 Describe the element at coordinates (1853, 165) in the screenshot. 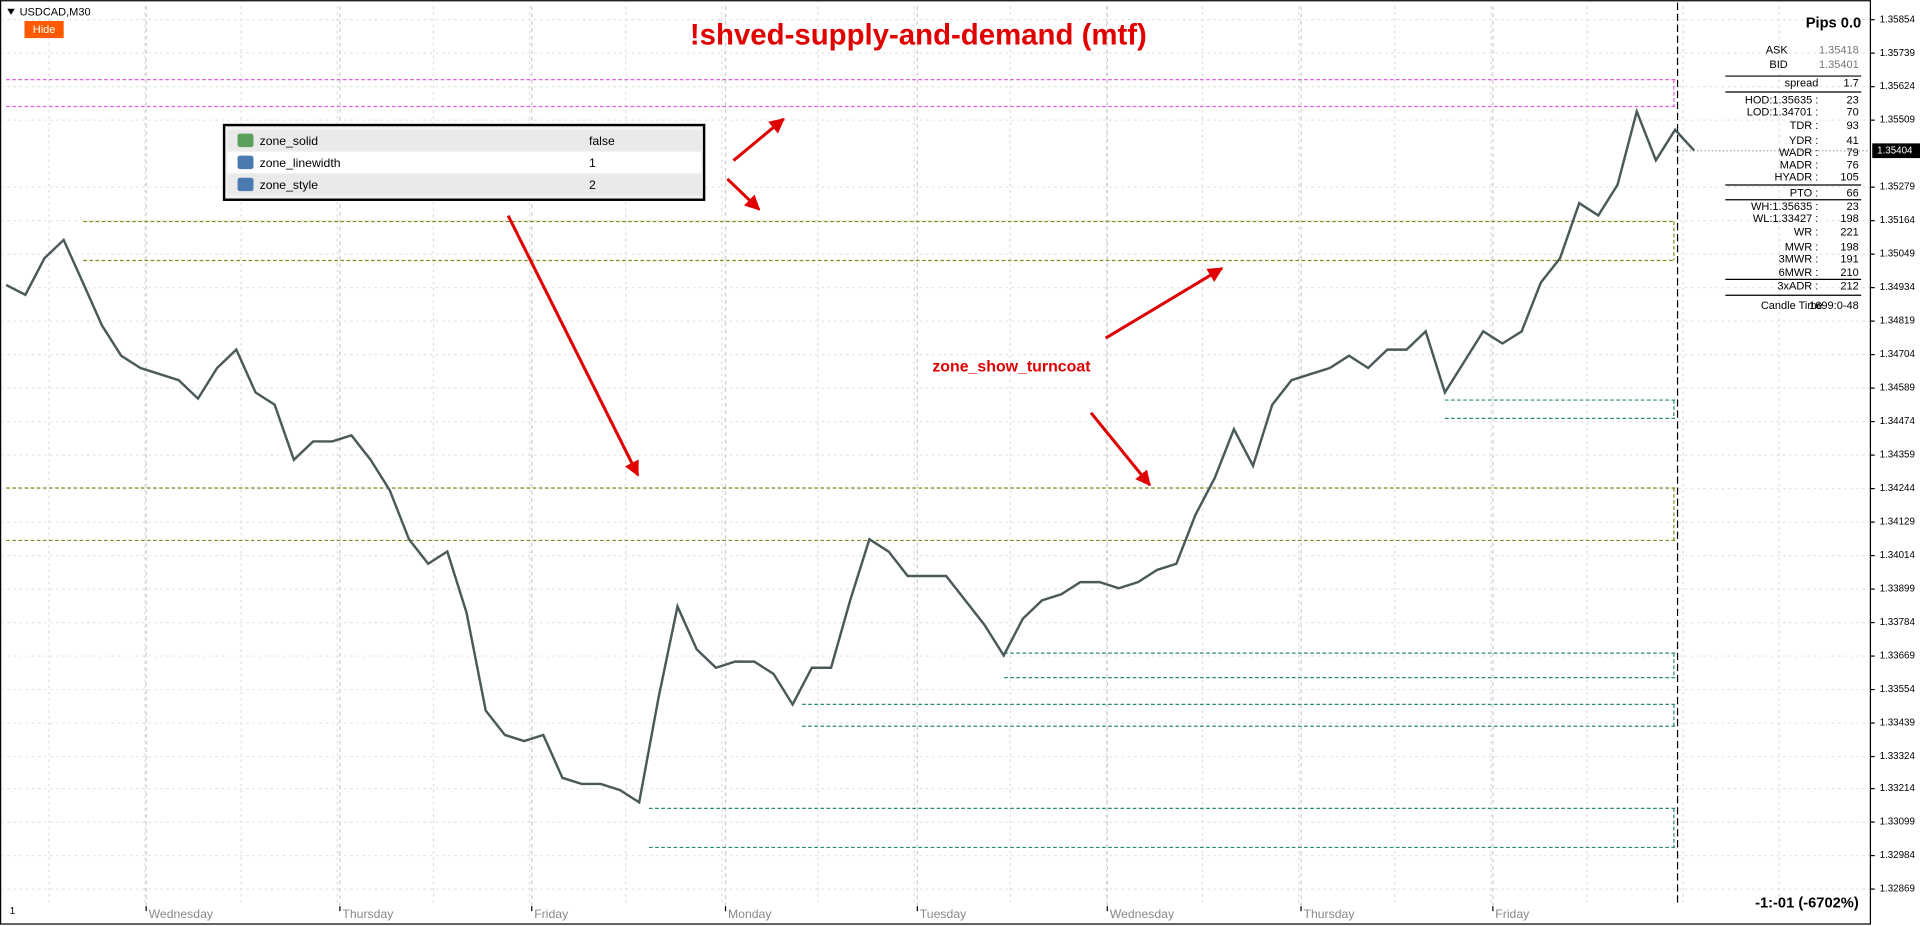

I see `panel-value: 76` at that location.